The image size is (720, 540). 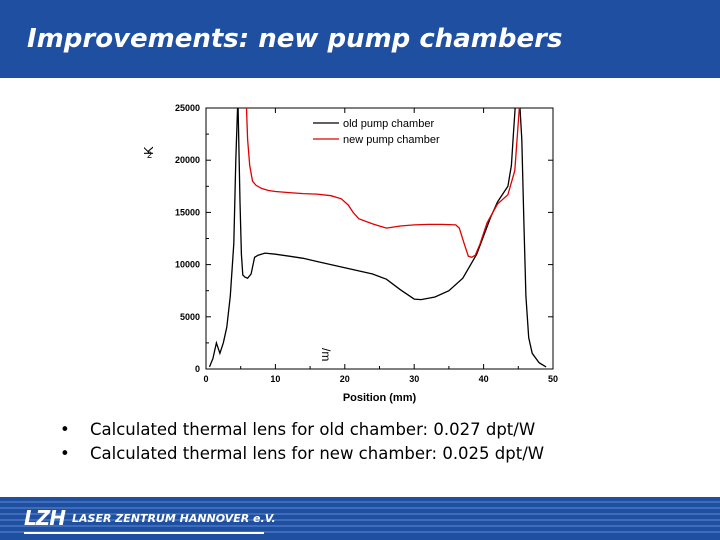 What do you see at coordinates (45, 518) in the screenshot?
I see `lzh-logo-mark: LZH` at bounding box center [45, 518].